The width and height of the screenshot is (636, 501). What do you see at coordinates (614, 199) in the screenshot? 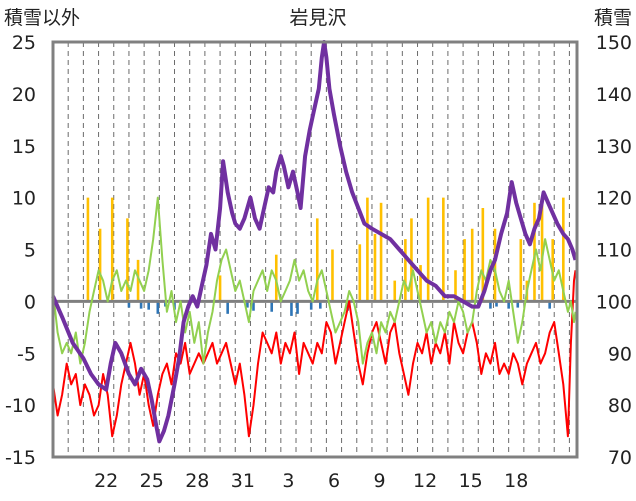
I see `right-tick-label: 120` at bounding box center [614, 199].